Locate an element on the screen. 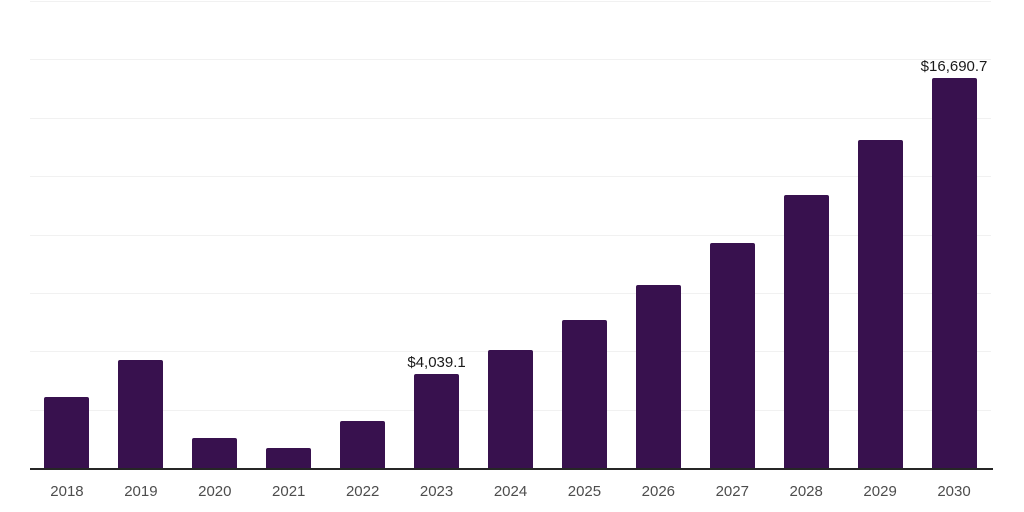 This screenshot has height=512, width=1024. bar-2028 is located at coordinates (806, 331).